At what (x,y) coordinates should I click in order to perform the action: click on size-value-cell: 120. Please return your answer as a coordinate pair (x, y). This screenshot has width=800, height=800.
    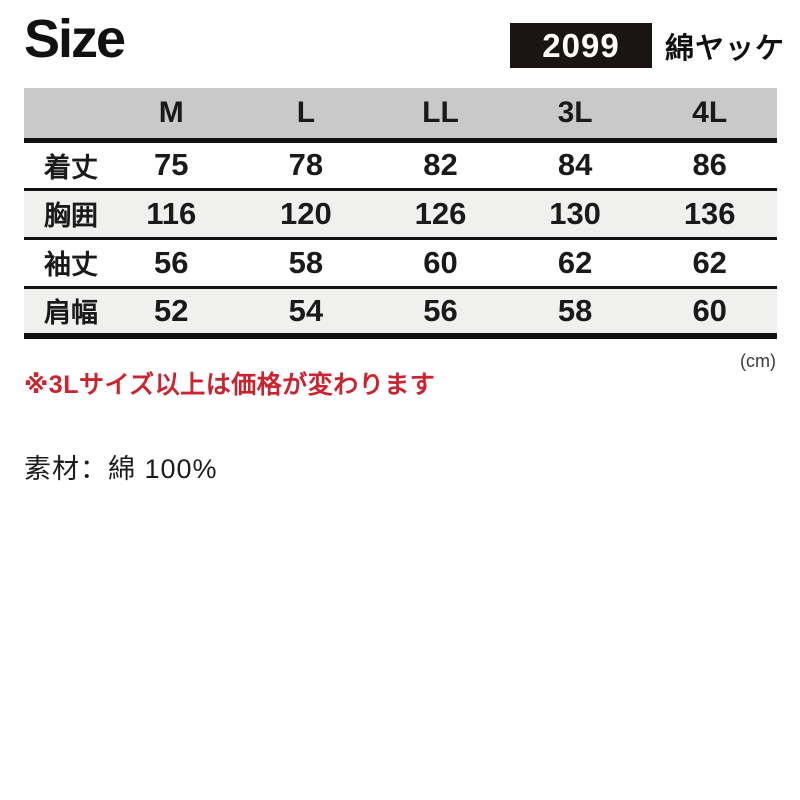
    Looking at the image, I should click on (306, 213).